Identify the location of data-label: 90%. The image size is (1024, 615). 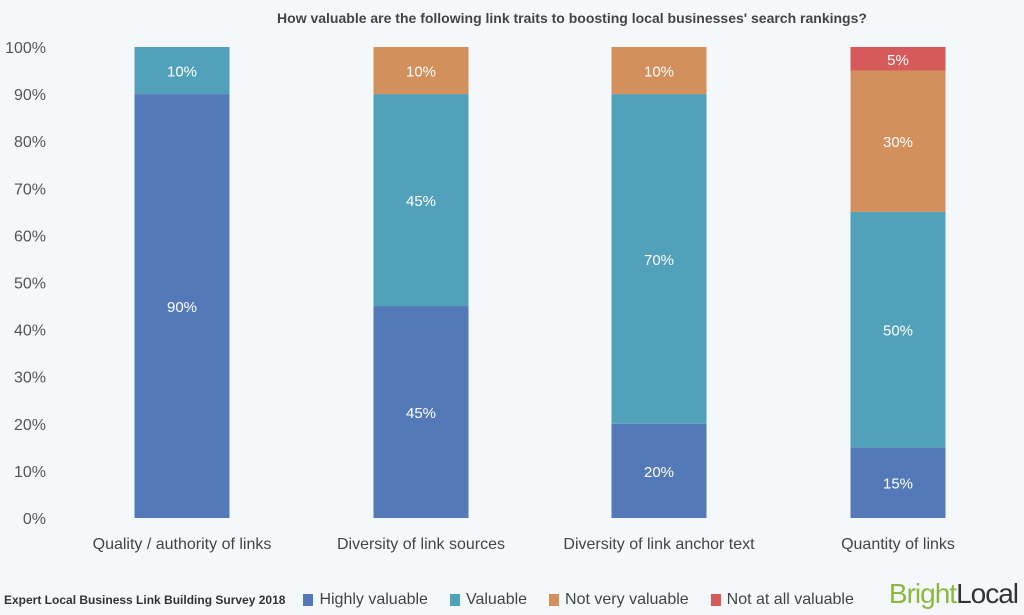
(182, 307).